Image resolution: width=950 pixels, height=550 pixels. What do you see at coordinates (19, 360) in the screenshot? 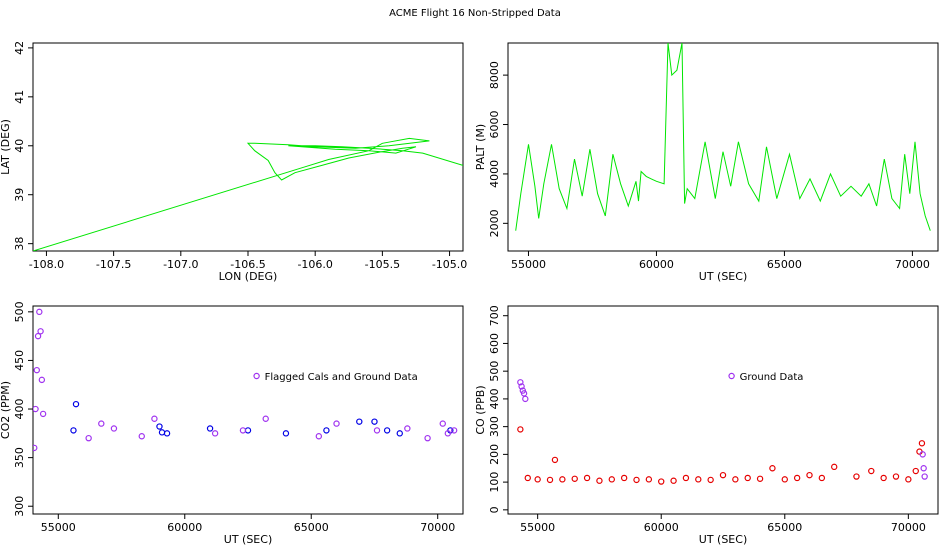
I see `co2-y-tick-label: 450` at bounding box center [19, 360].